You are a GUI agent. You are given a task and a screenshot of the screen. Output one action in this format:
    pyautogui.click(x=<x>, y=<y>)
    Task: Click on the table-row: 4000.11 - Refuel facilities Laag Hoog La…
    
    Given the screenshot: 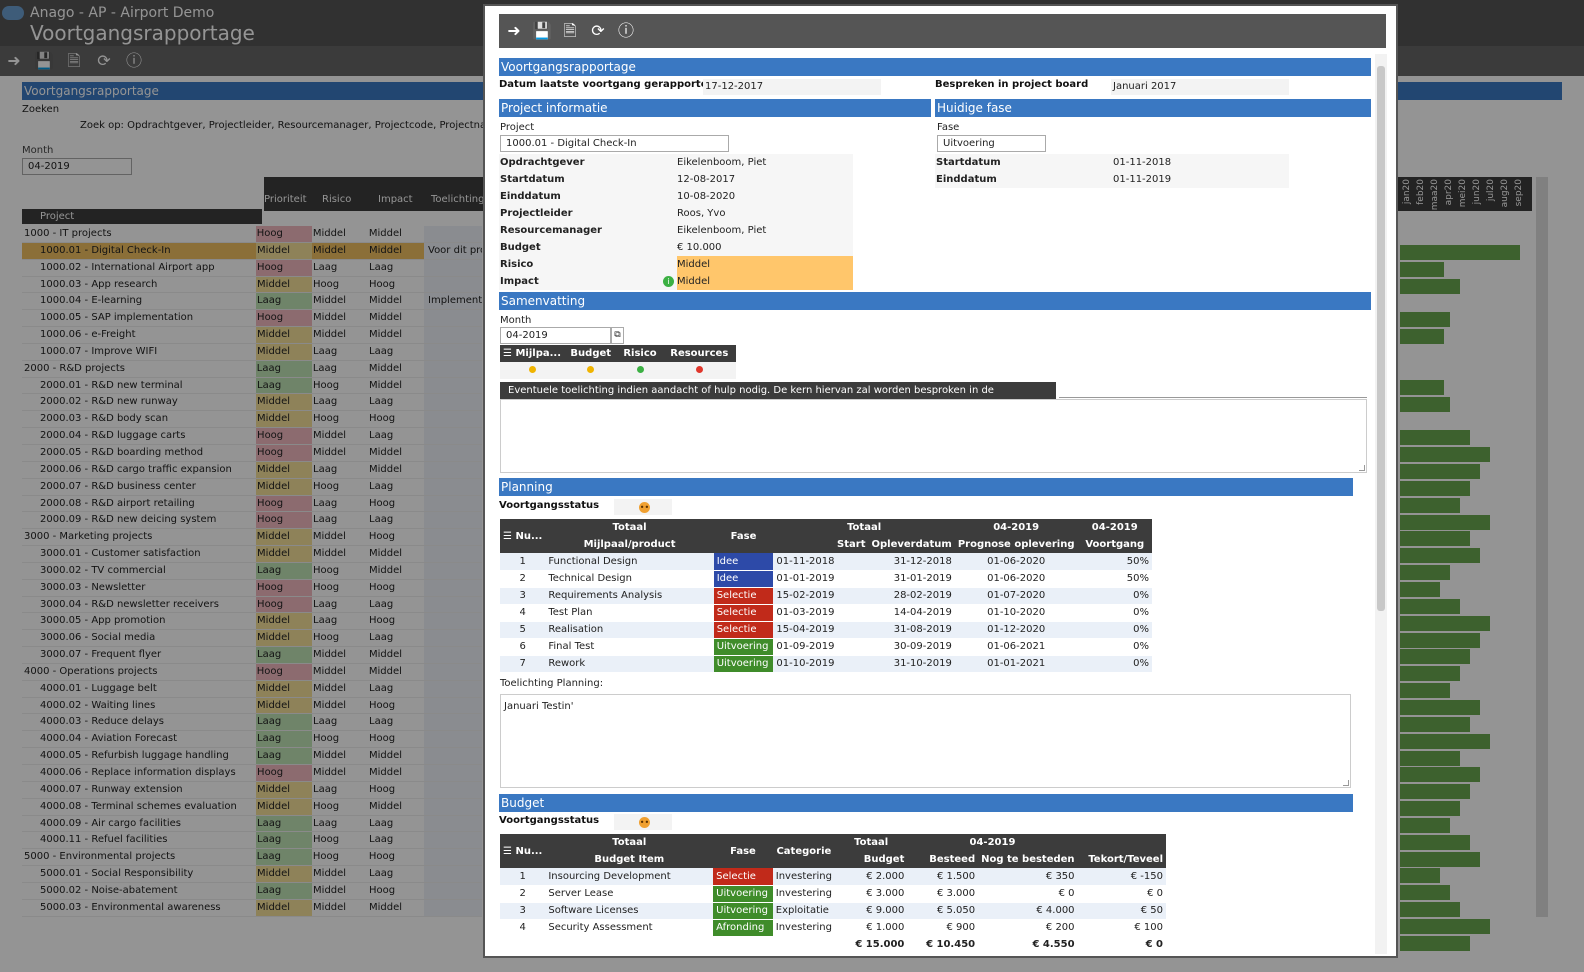 What is the action you would take?
    pyautogui.click(x=252, y=841)
    